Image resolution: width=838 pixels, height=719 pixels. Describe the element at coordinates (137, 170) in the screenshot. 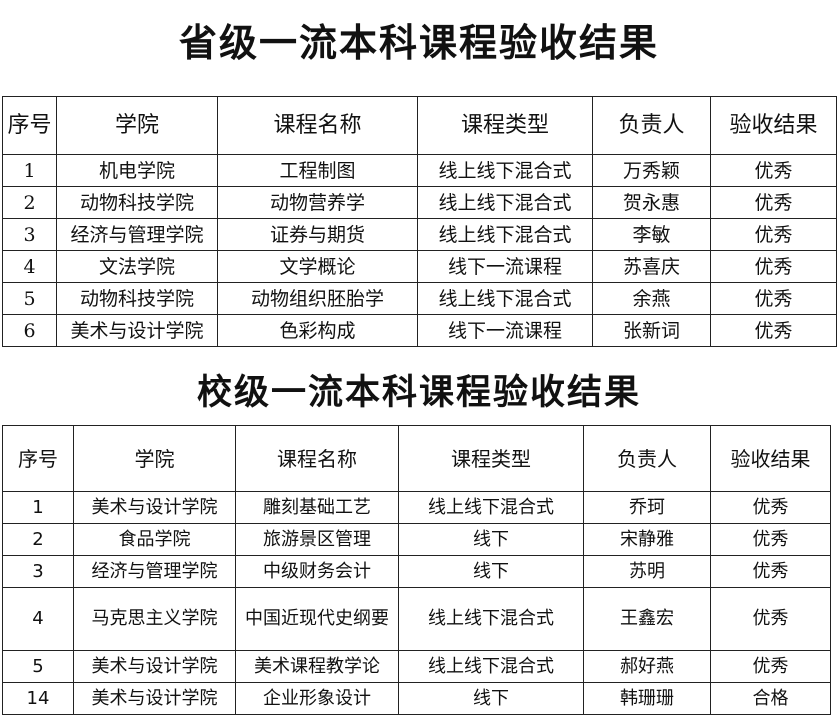

I see `cell-college: 机电学院` at that location.